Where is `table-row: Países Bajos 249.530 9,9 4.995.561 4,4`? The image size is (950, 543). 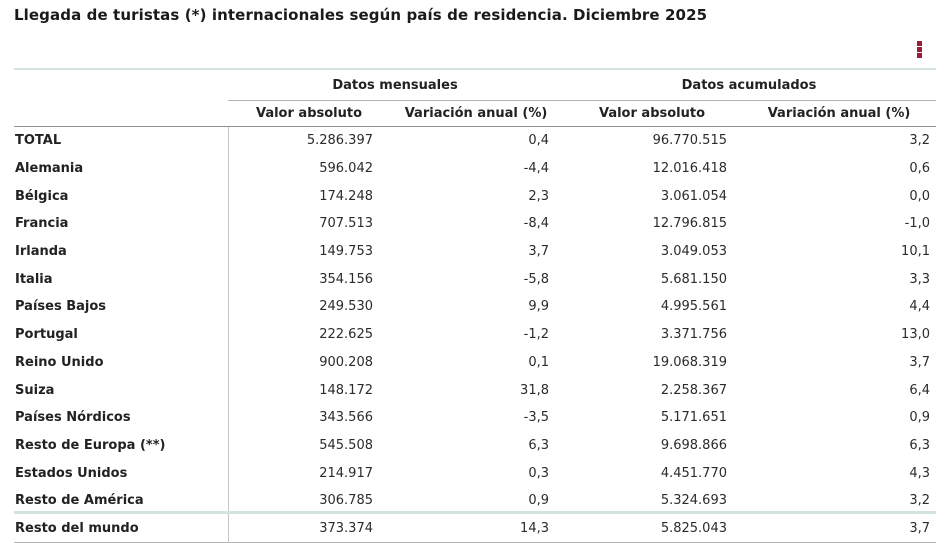
table-row: Países Bajos 249.530 9,9 4.995.561 4,4 is located at coordinates (475, 307).